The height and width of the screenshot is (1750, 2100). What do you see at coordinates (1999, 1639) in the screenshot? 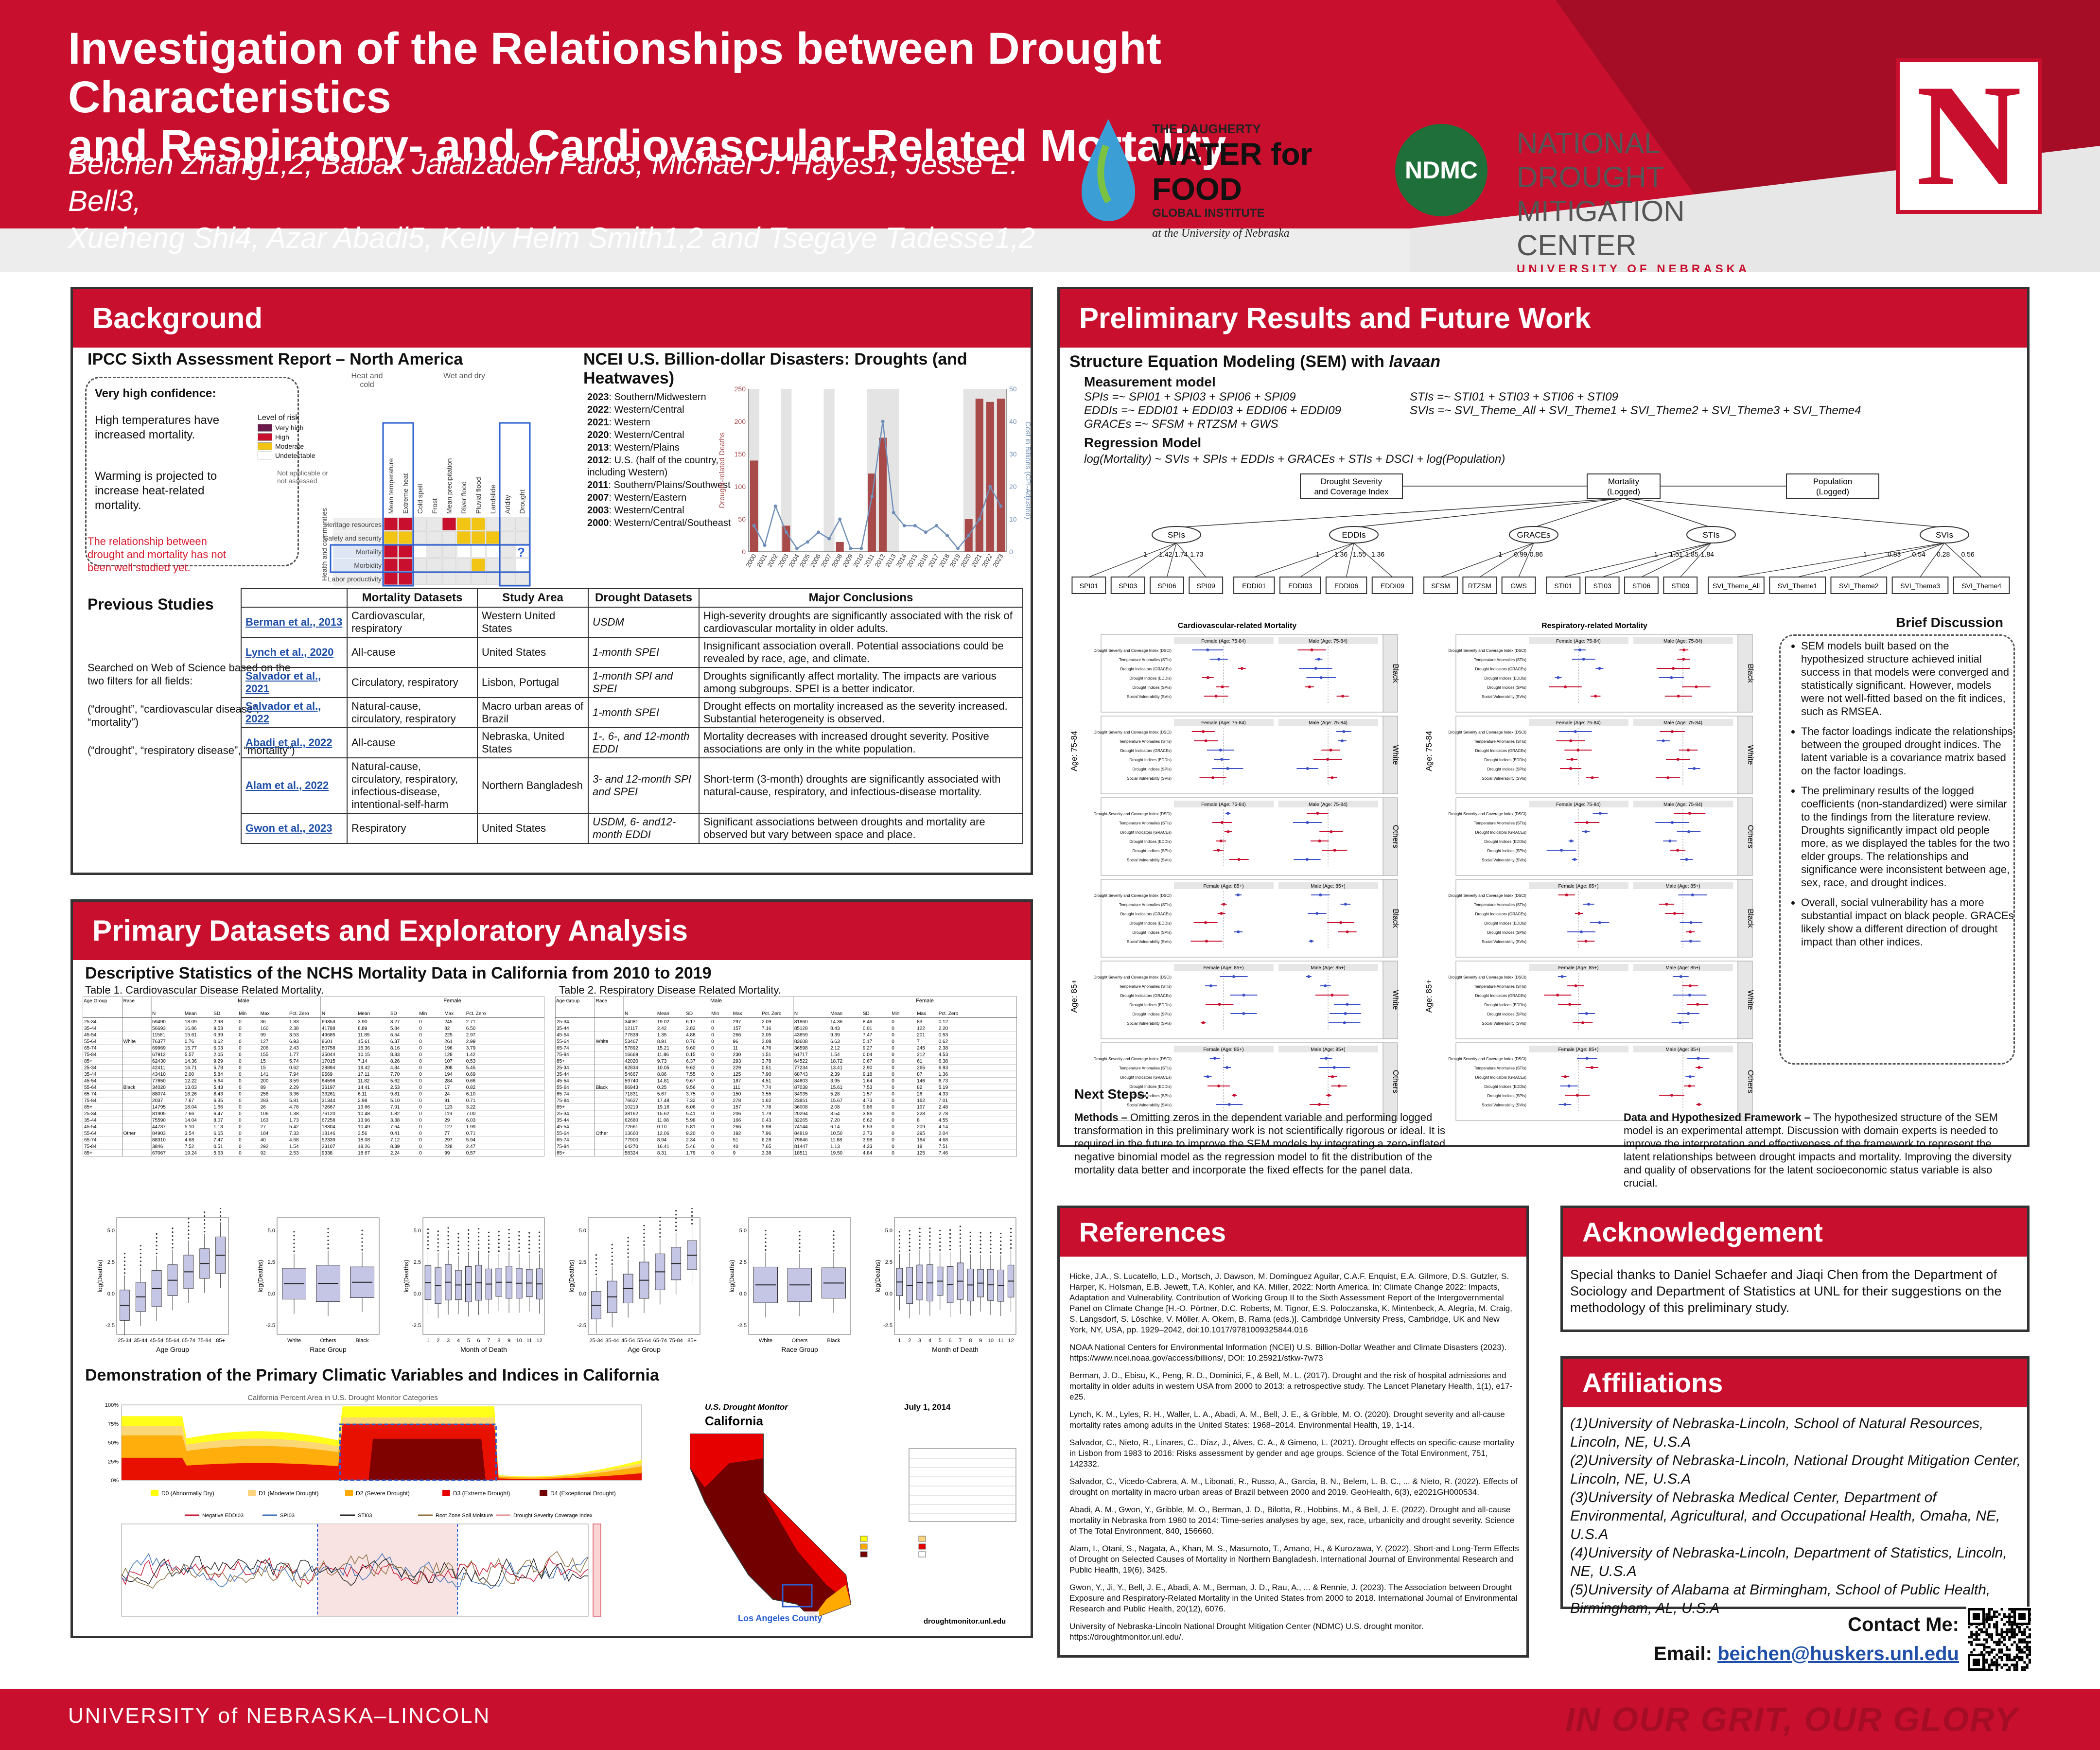
I see `qr-code-icon` at bounding box center [1999, 1639].